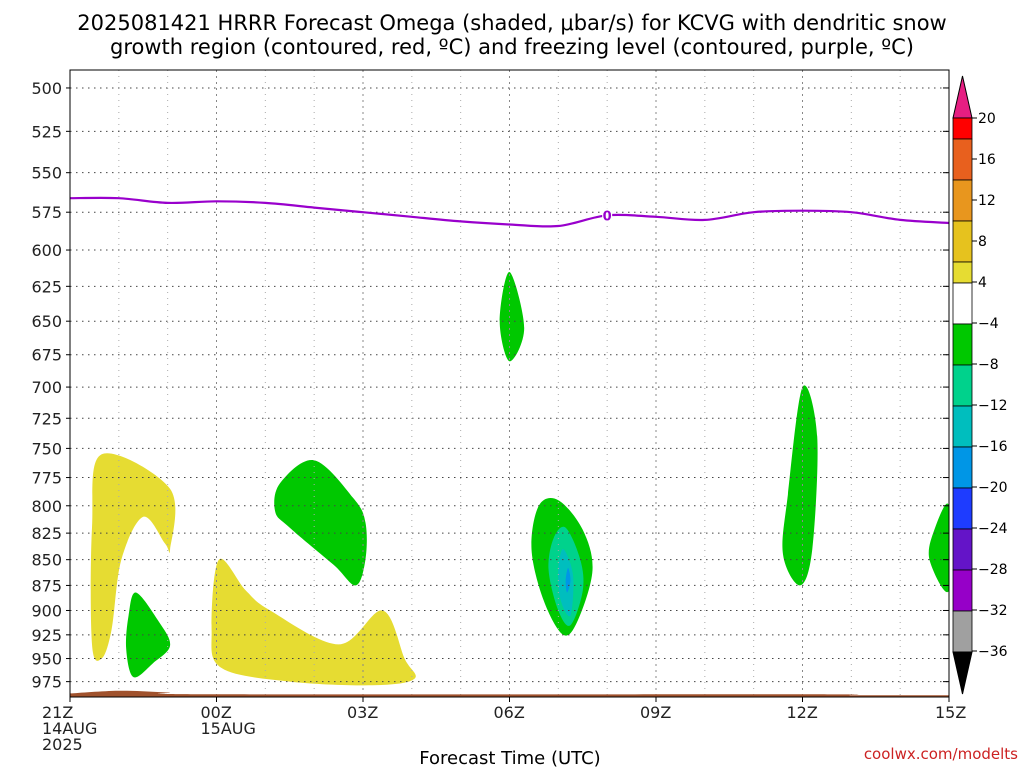  Describe the element at coordinates (46, 212) in the screenshot. I see `y-tick-label-575: 575` at that location.